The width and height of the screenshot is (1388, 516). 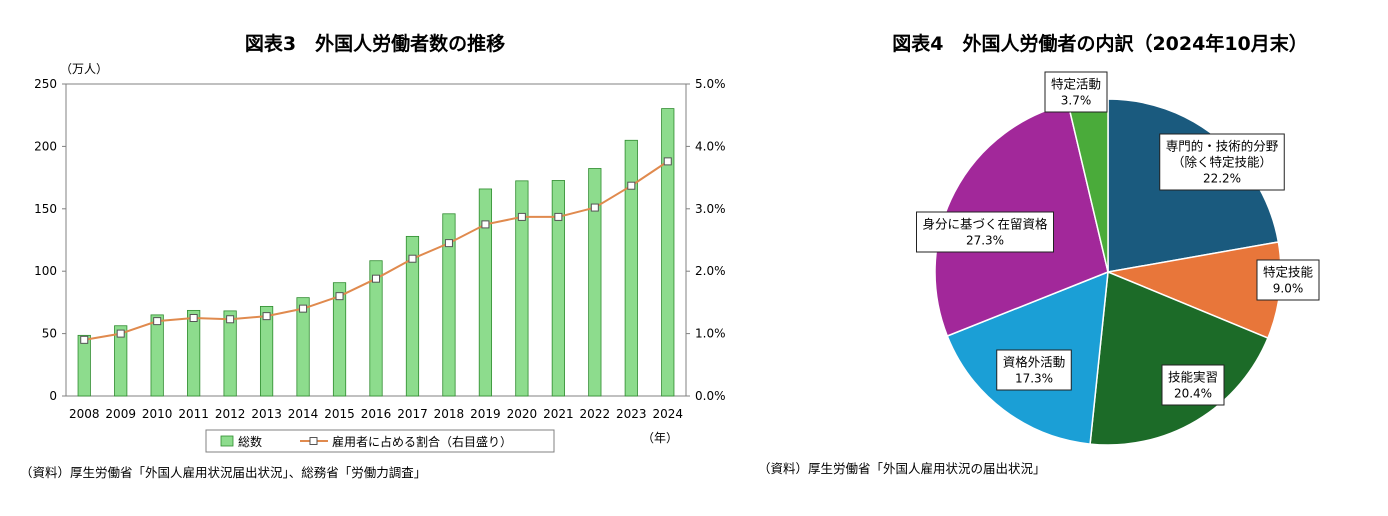 What do you see at coordinates (631, 414) in the screenshot?
I see `x-tick-label: 2023` at bounding box center [631, 414].